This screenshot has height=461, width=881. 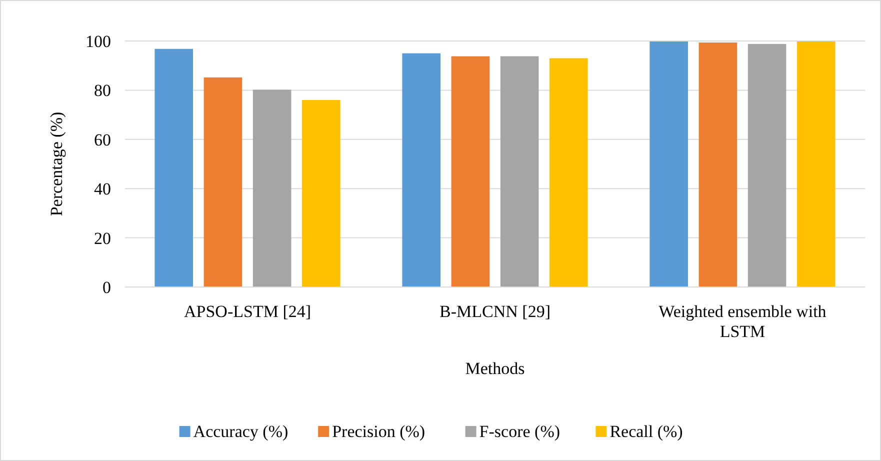 I want to click on y-tick-label: 0, so click(x=106, y=287).